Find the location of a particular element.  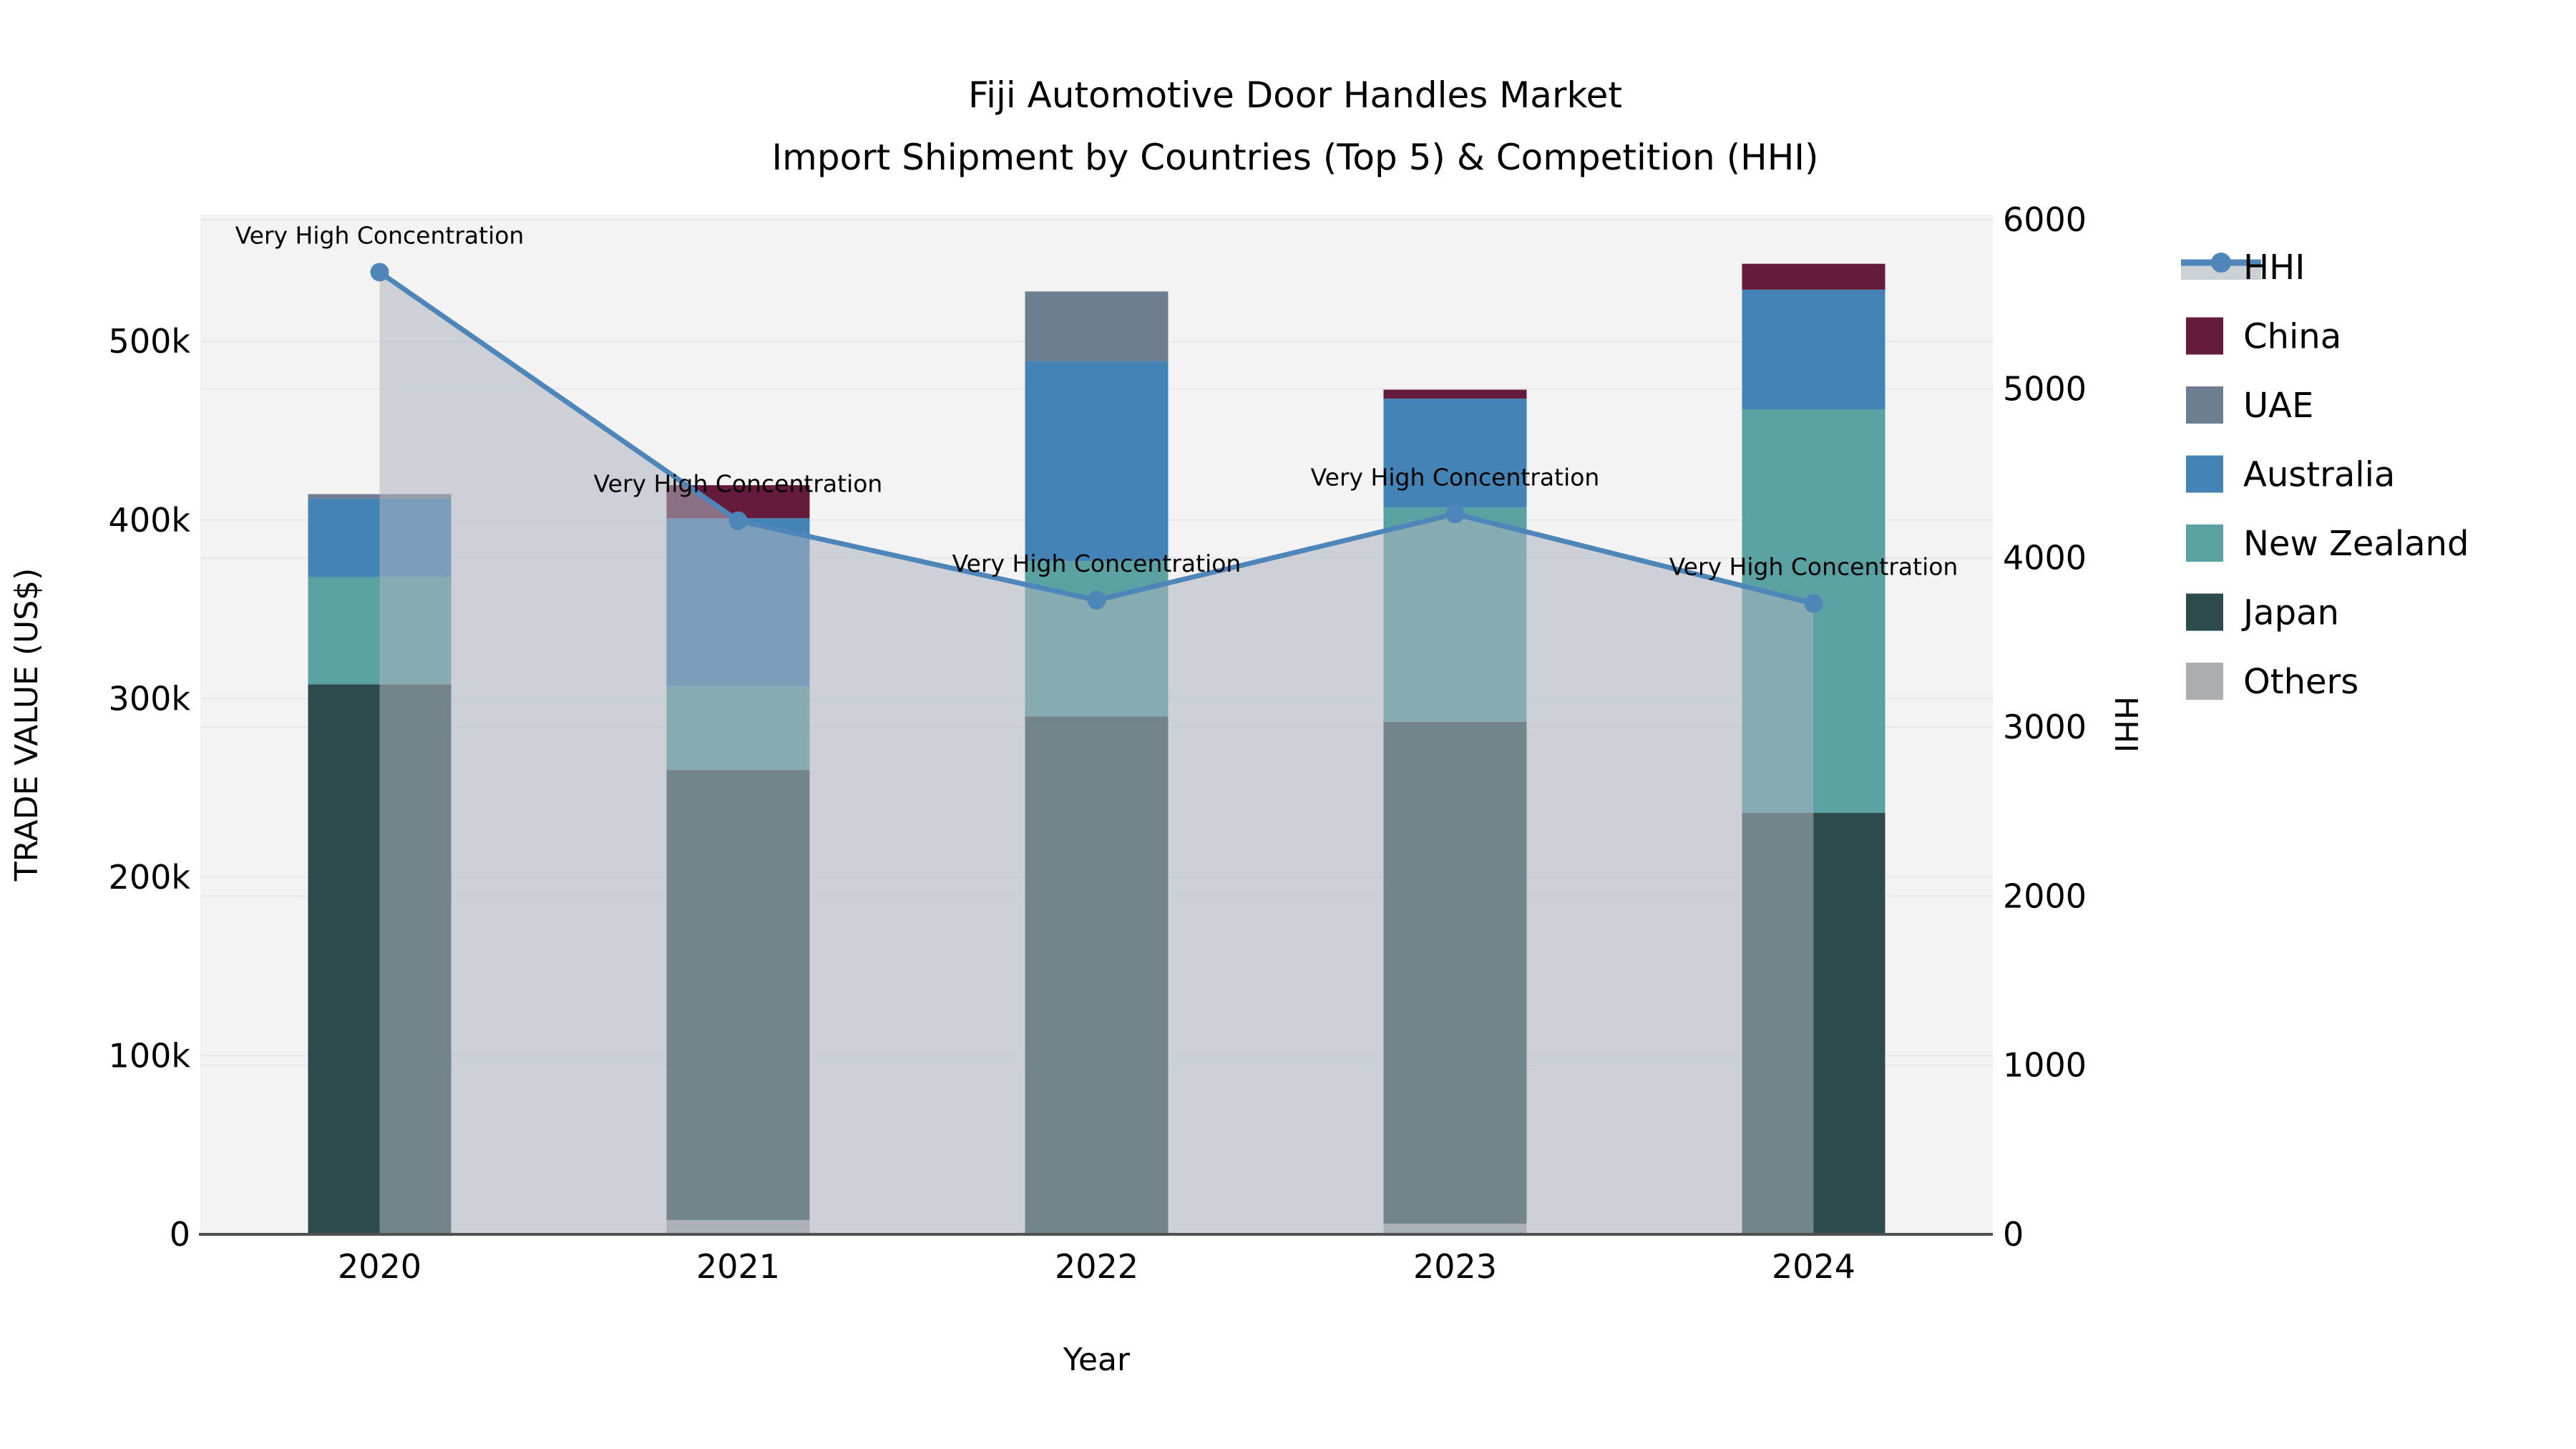

x-axis-title: Year is located at coordinates (1097, 1360).